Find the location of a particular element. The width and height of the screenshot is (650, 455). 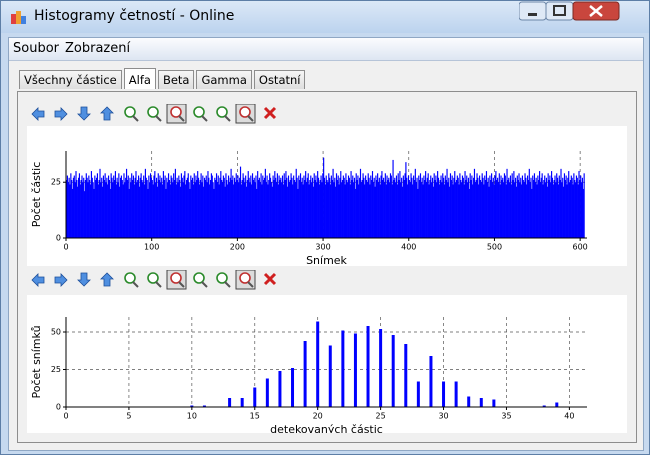

menu-item: Soubor is located at coordinates (36, 48).